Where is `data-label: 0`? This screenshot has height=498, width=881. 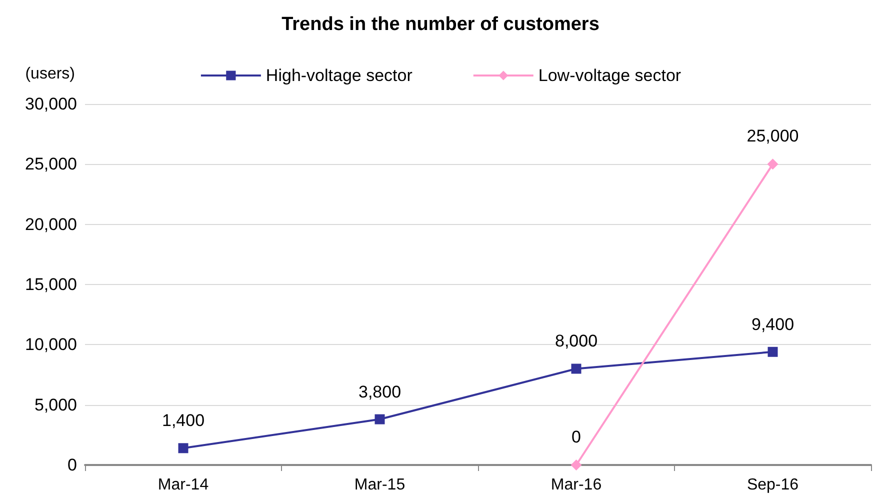 data-label: 0 is located at coordinates (576, 437).